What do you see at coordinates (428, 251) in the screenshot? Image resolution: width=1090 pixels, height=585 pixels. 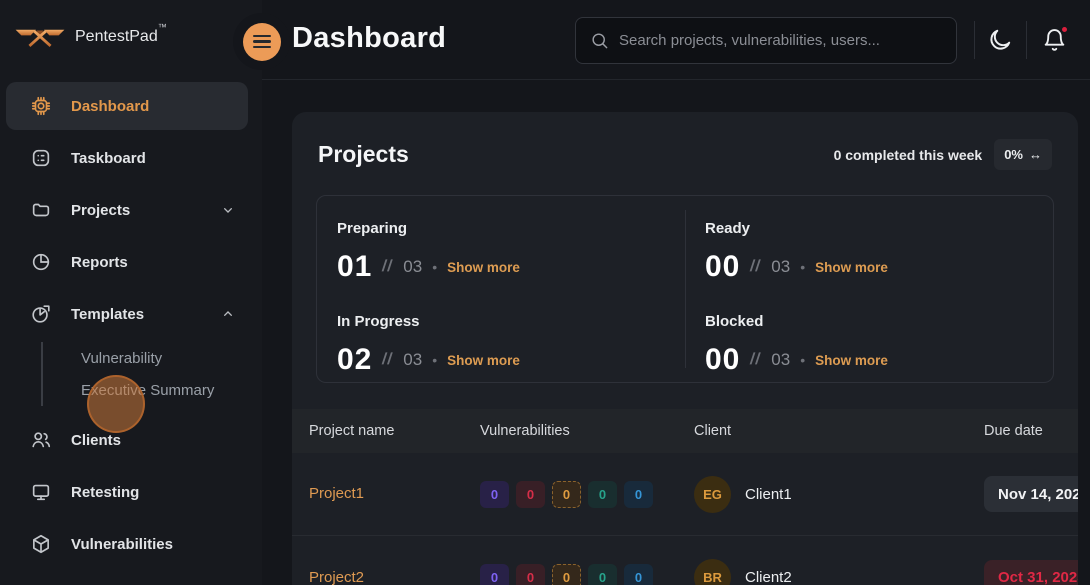 I see `stat-preparing: Preparing 01 // 03 • Show more` at bounding box center [428, 251].